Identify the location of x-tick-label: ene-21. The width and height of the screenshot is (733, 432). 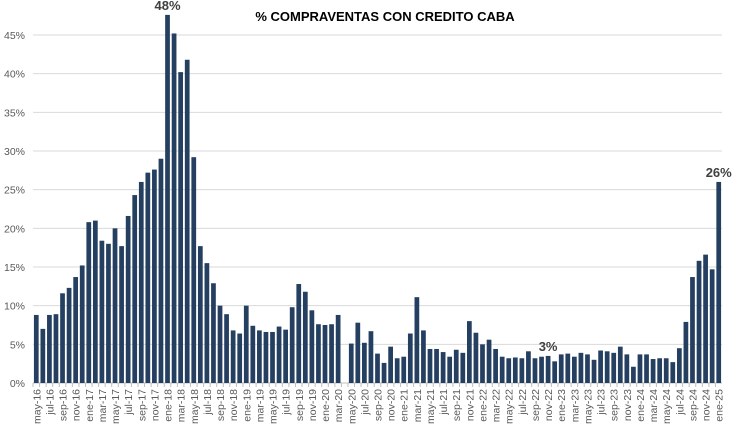
(405, 405).